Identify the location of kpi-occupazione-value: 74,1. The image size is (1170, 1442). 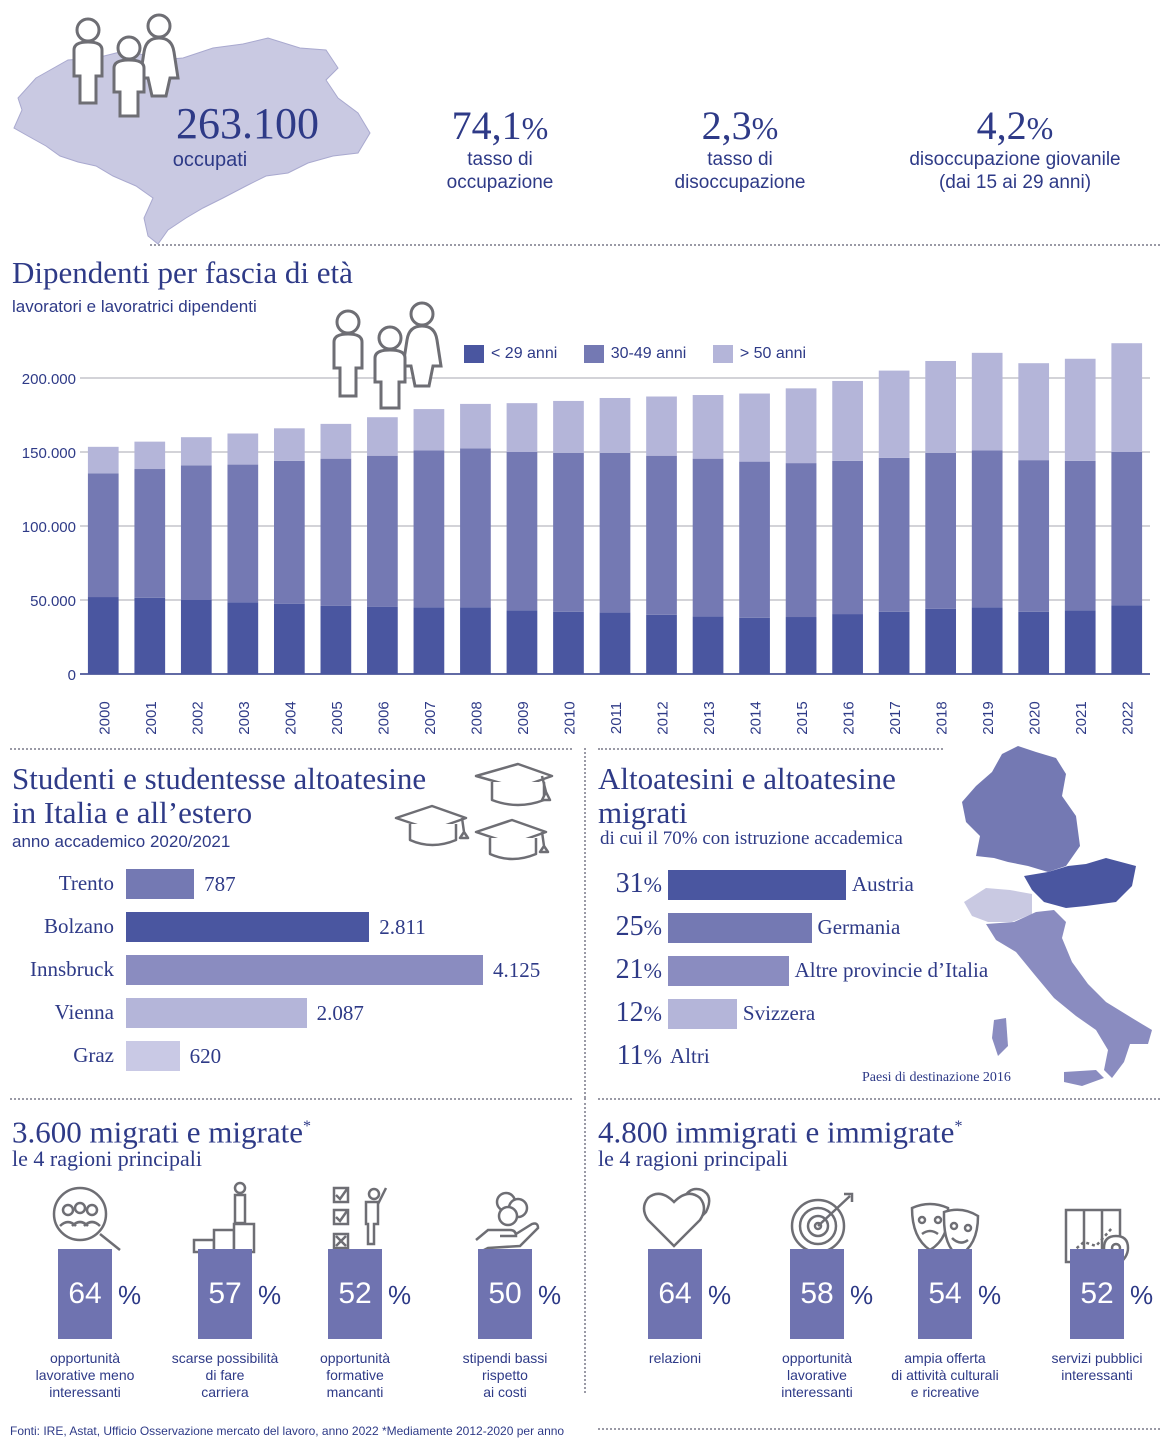
(486, 125).